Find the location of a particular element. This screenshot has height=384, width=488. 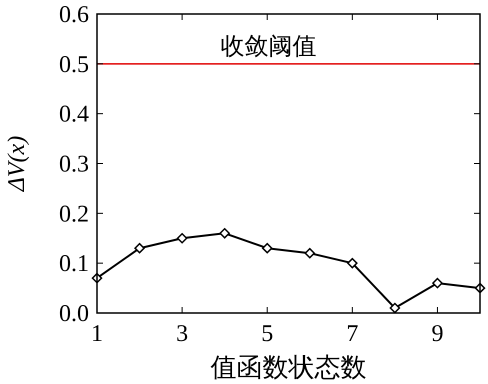

y-tick-label: 0.4 is located at coordinates (74, 115).